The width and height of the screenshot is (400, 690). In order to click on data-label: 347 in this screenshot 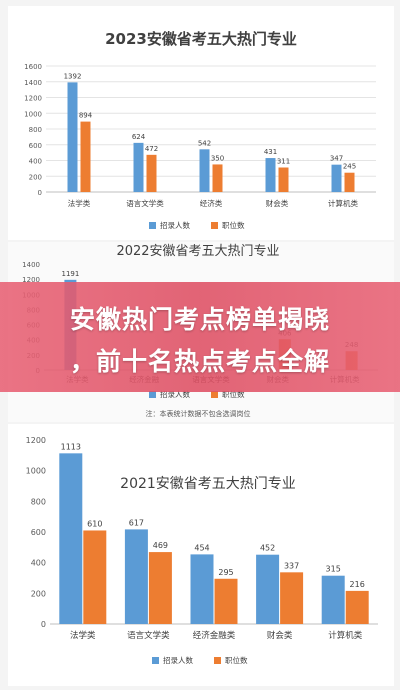, I will do `click(336, 159)`.